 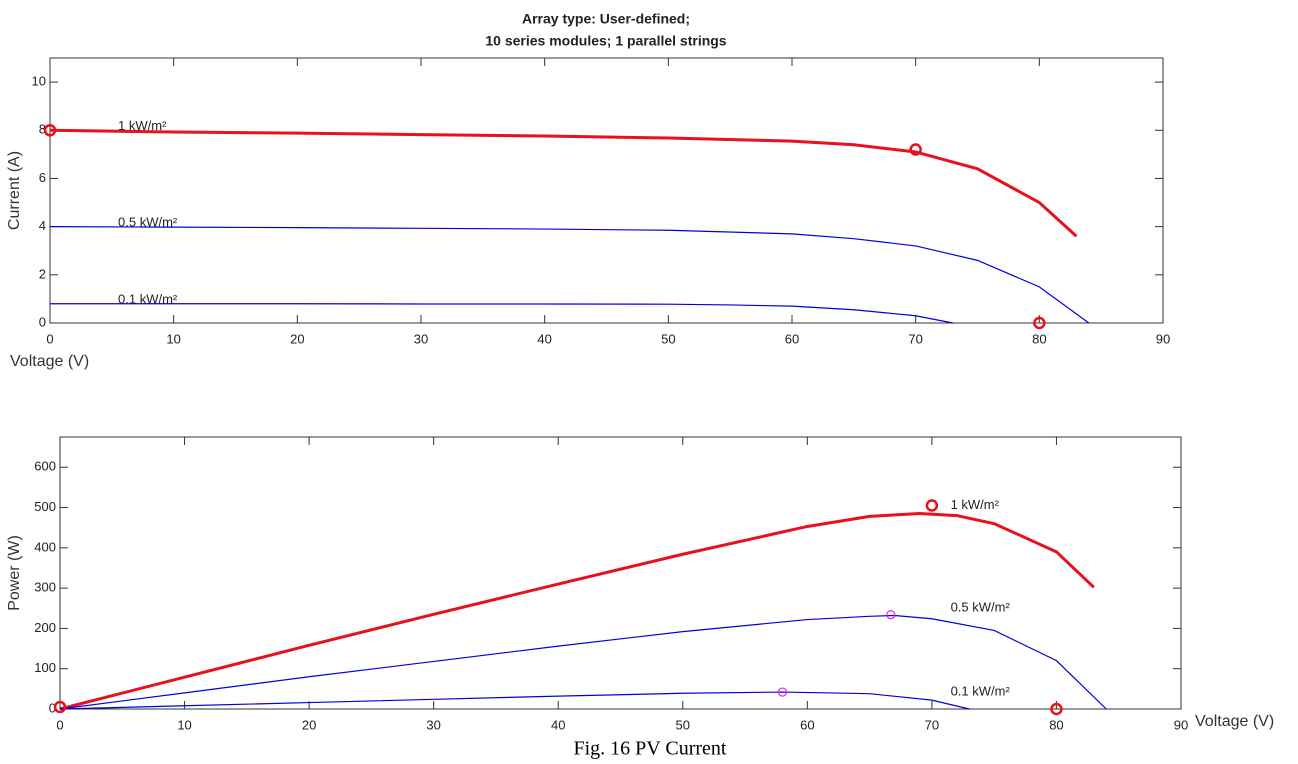 What do you see at coordinates (14, 573) in the screenshot?
I see `y-axis-label: Power (W)` at bounding box center [14, 573].